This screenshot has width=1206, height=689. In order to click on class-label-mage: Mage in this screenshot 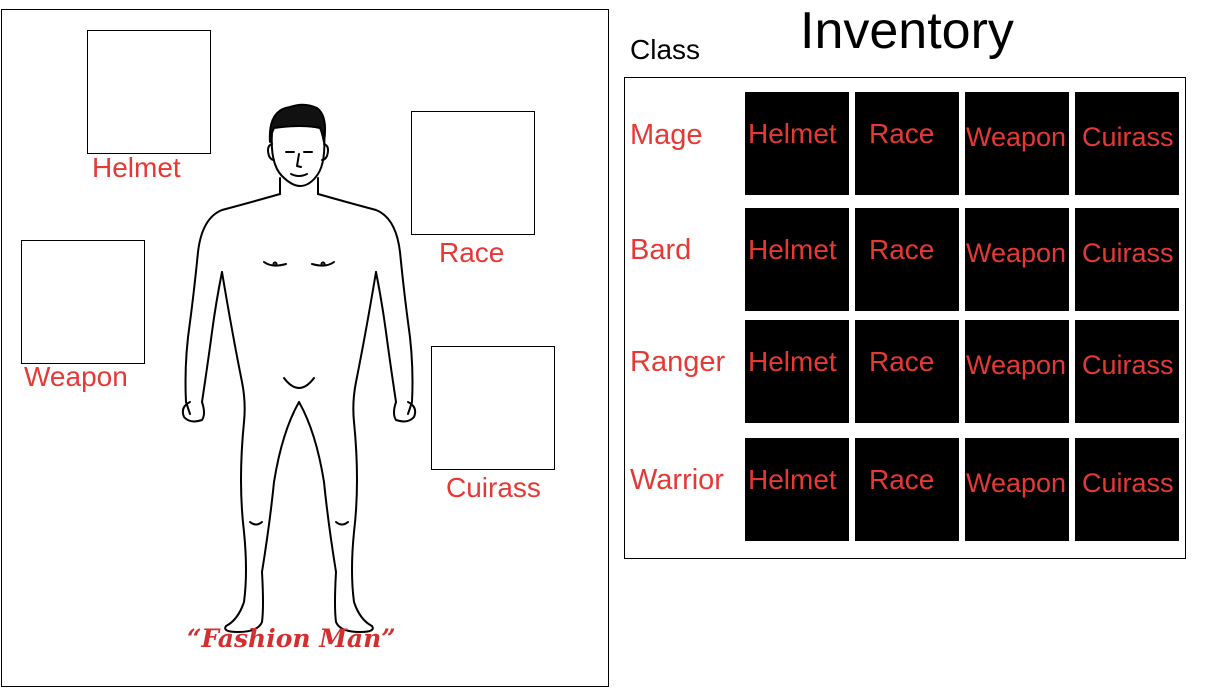, I will do `click(666, 135)`.